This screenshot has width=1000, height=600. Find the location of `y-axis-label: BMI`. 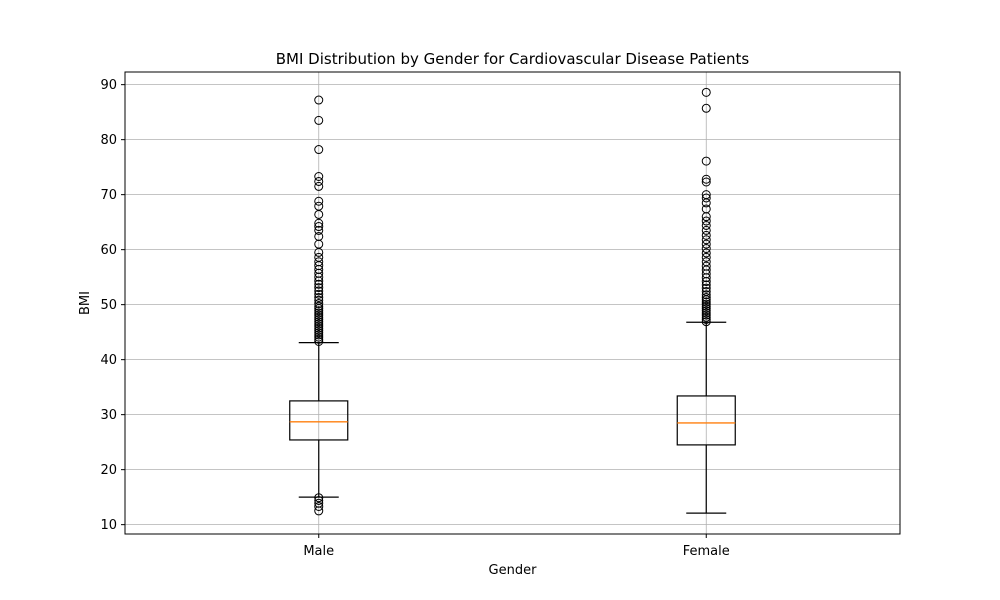

y-axis-label: BMI is located at coordinates (85, 303).